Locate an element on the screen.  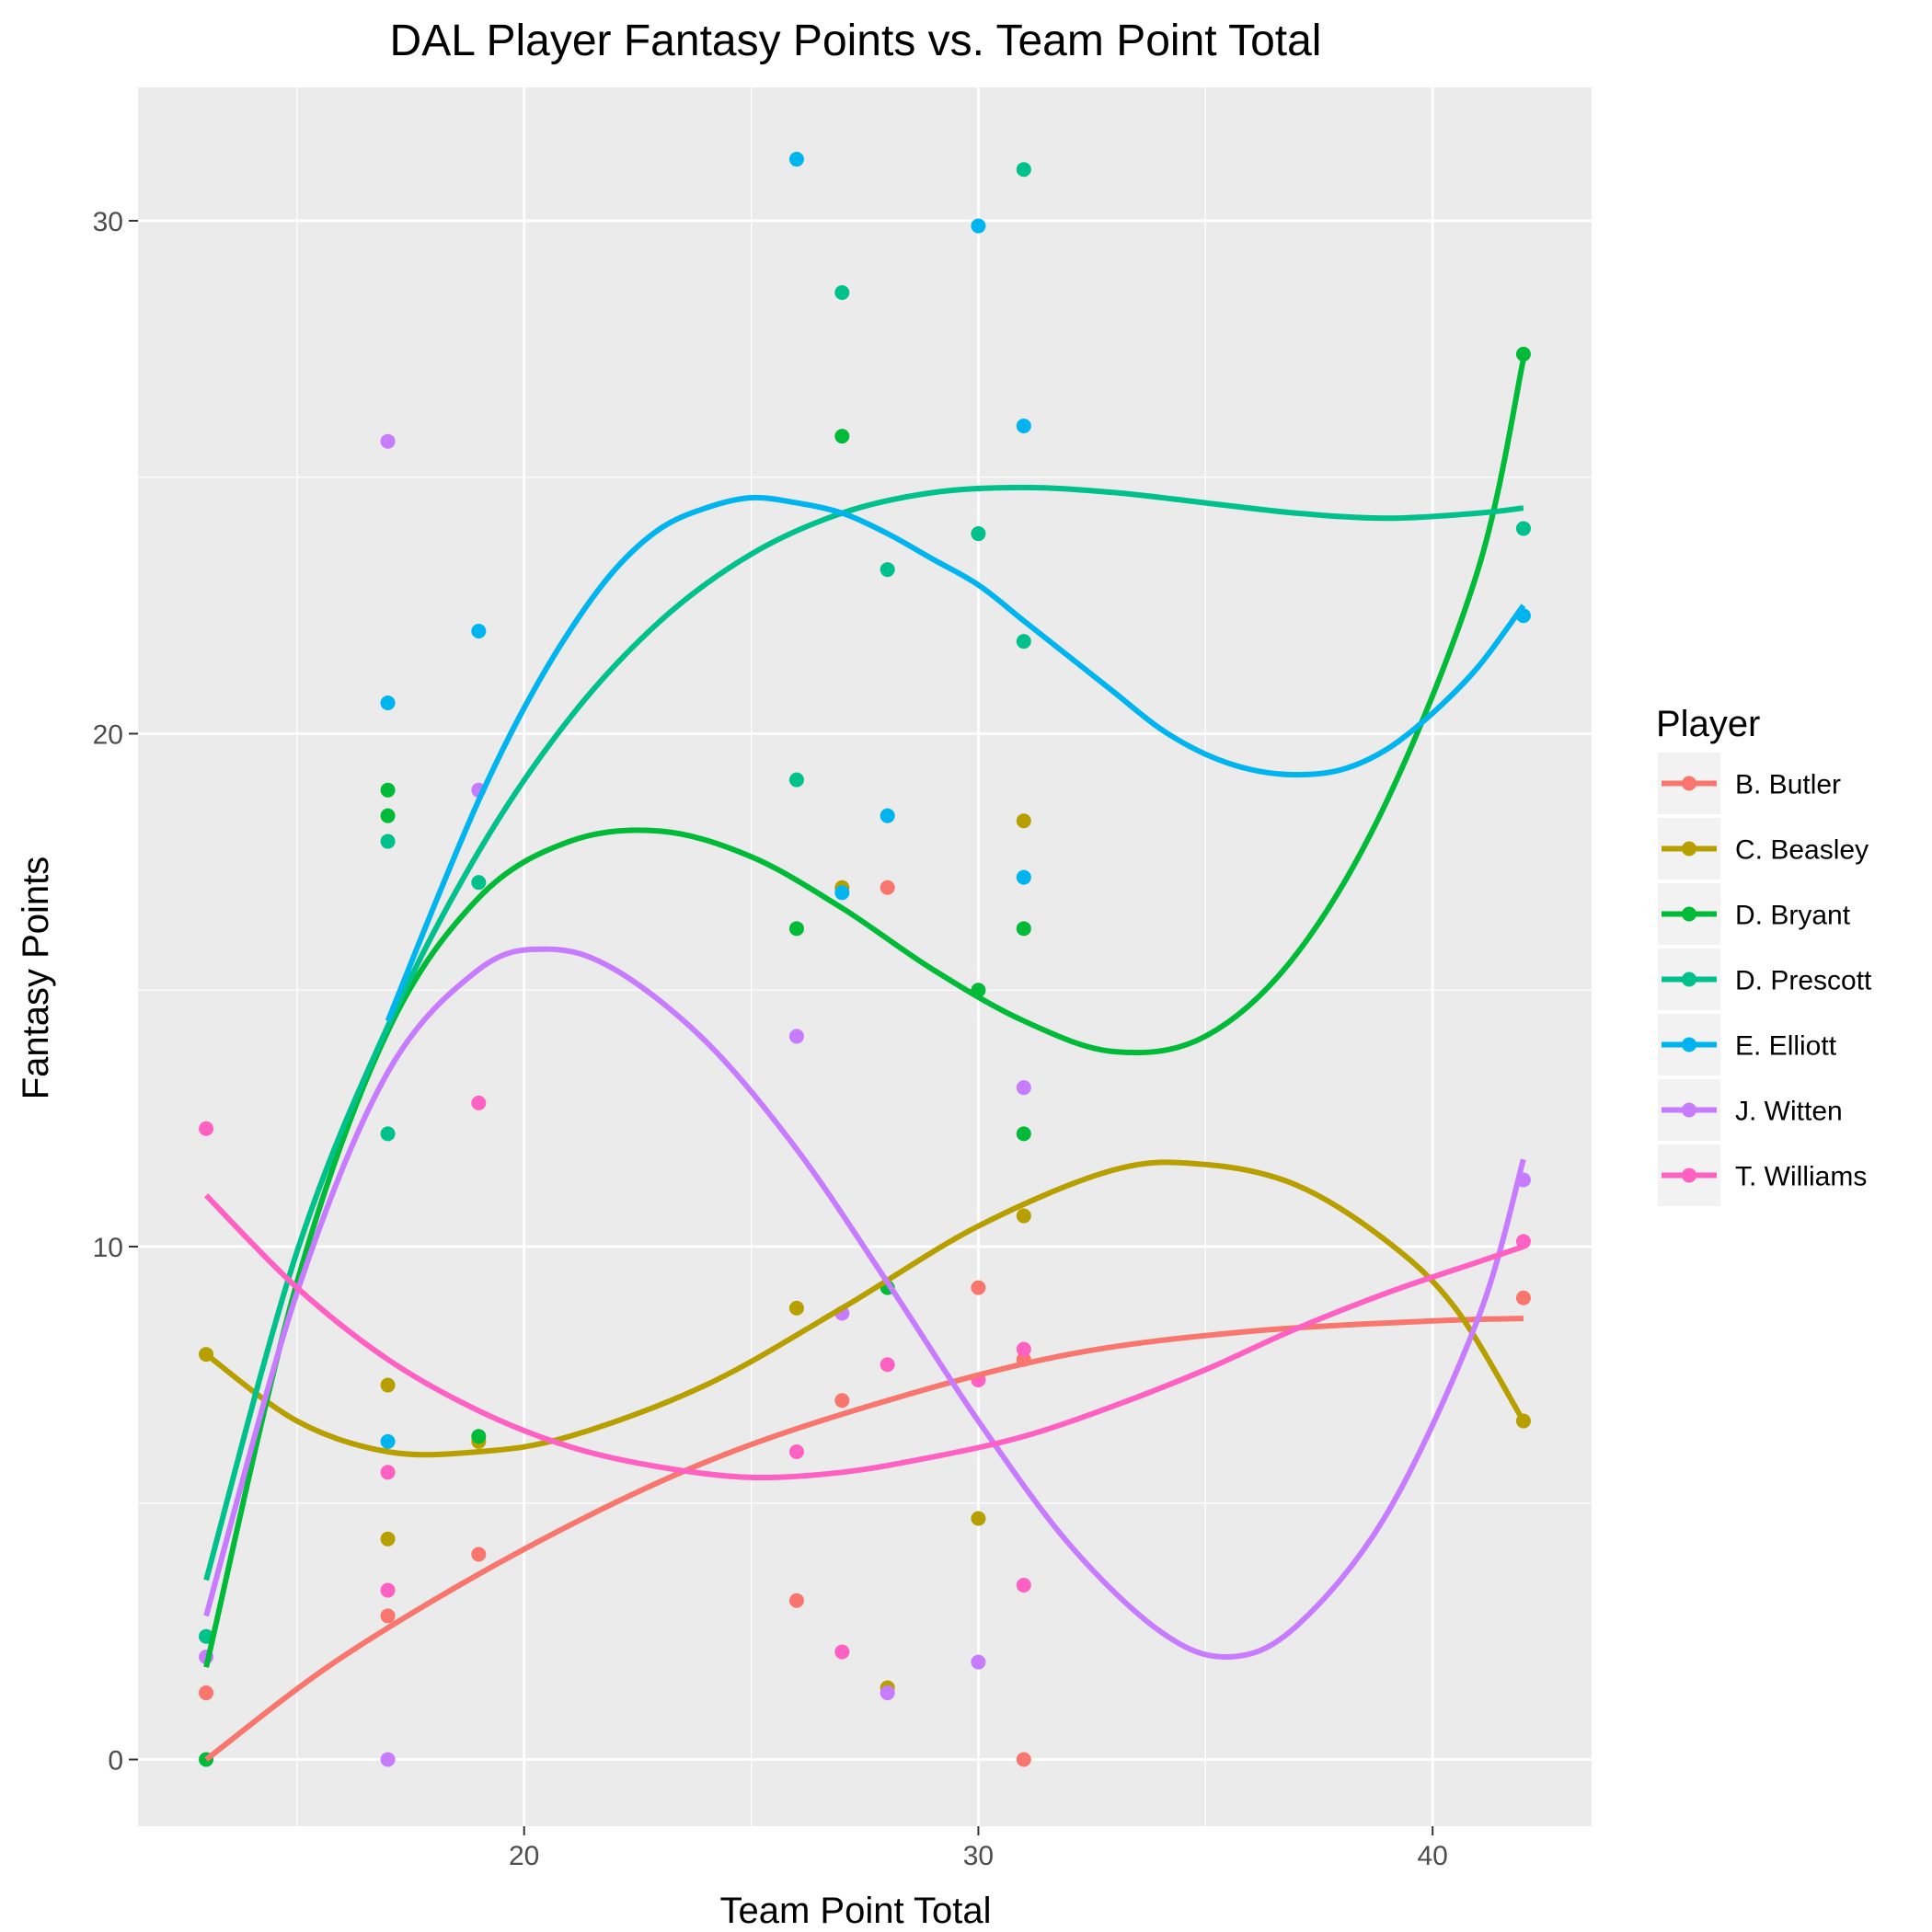
legend-item-e-elliott: E. Elliott is located at coordinates (1747, 1044).